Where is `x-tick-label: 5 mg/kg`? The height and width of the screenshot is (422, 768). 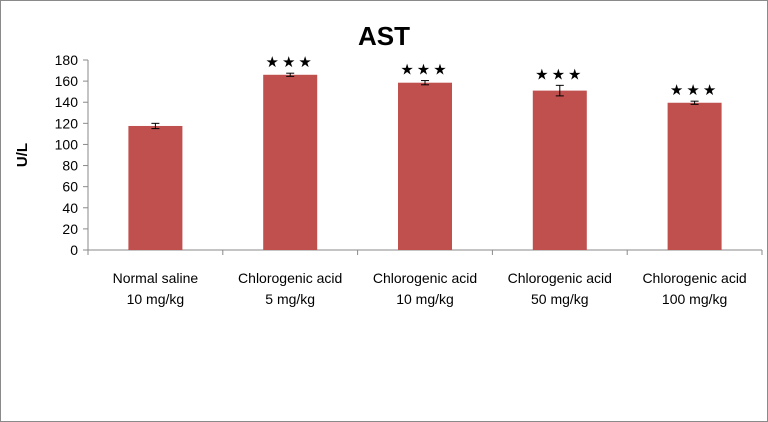
x-tick-label: 5 mg/kg is located at coordinates (290, 299).